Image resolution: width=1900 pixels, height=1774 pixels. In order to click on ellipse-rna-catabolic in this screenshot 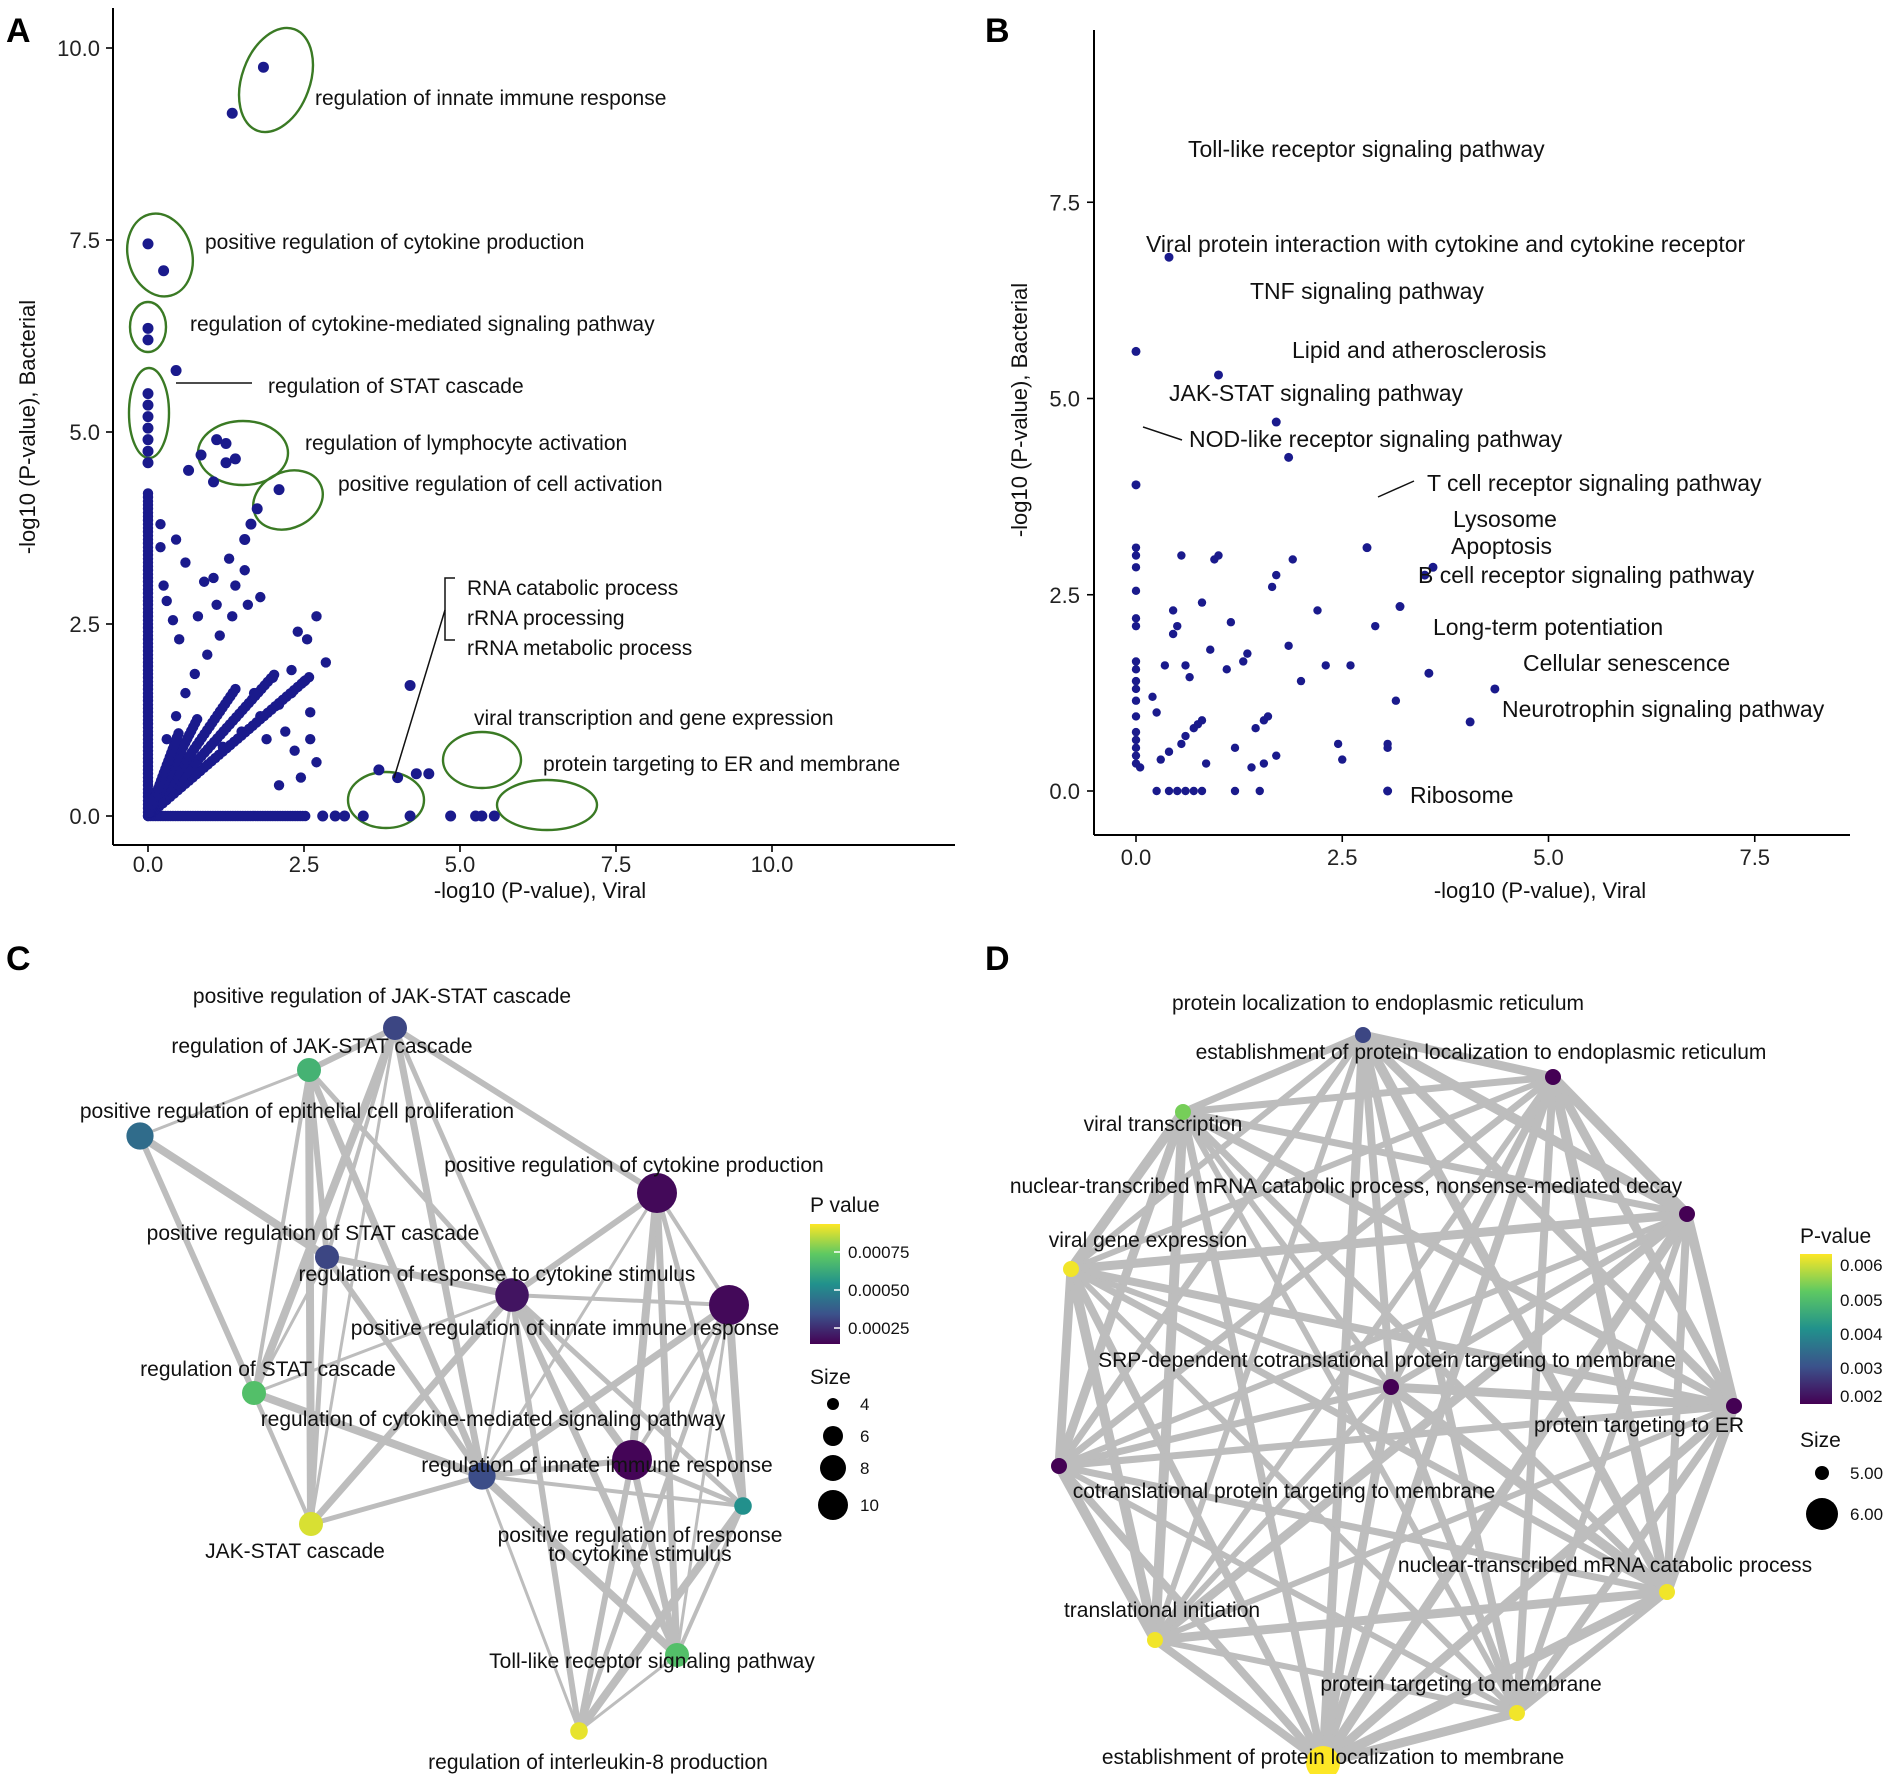, I will do `click(386, 800)`.